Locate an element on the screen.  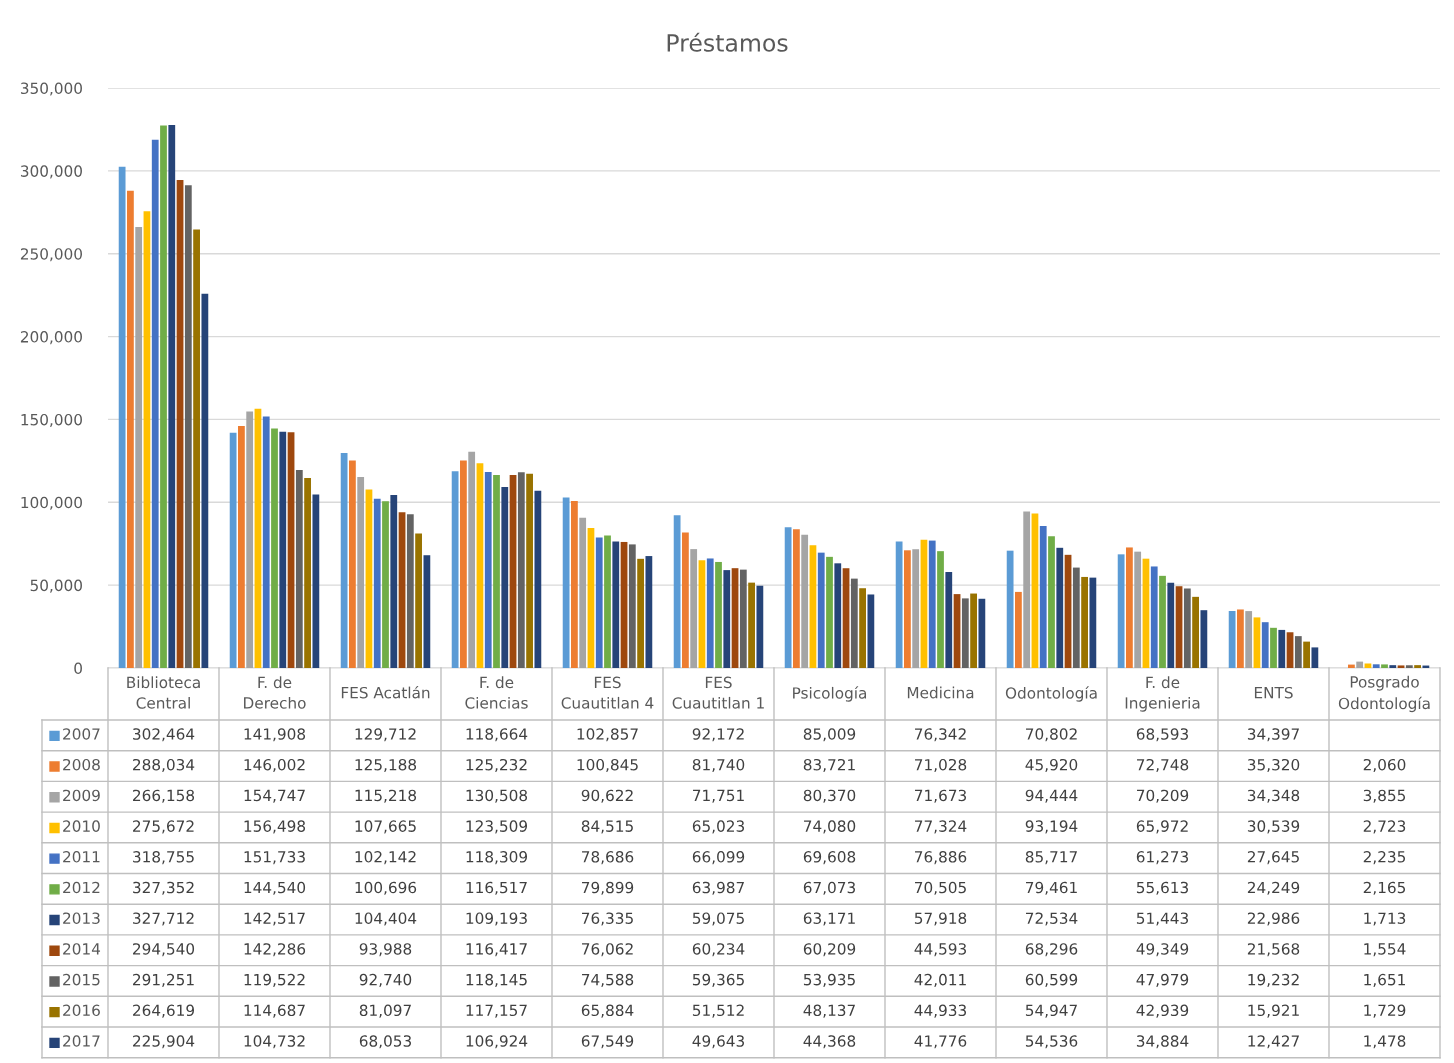
data-label: 119,522 is located at coordinates (274, 980).